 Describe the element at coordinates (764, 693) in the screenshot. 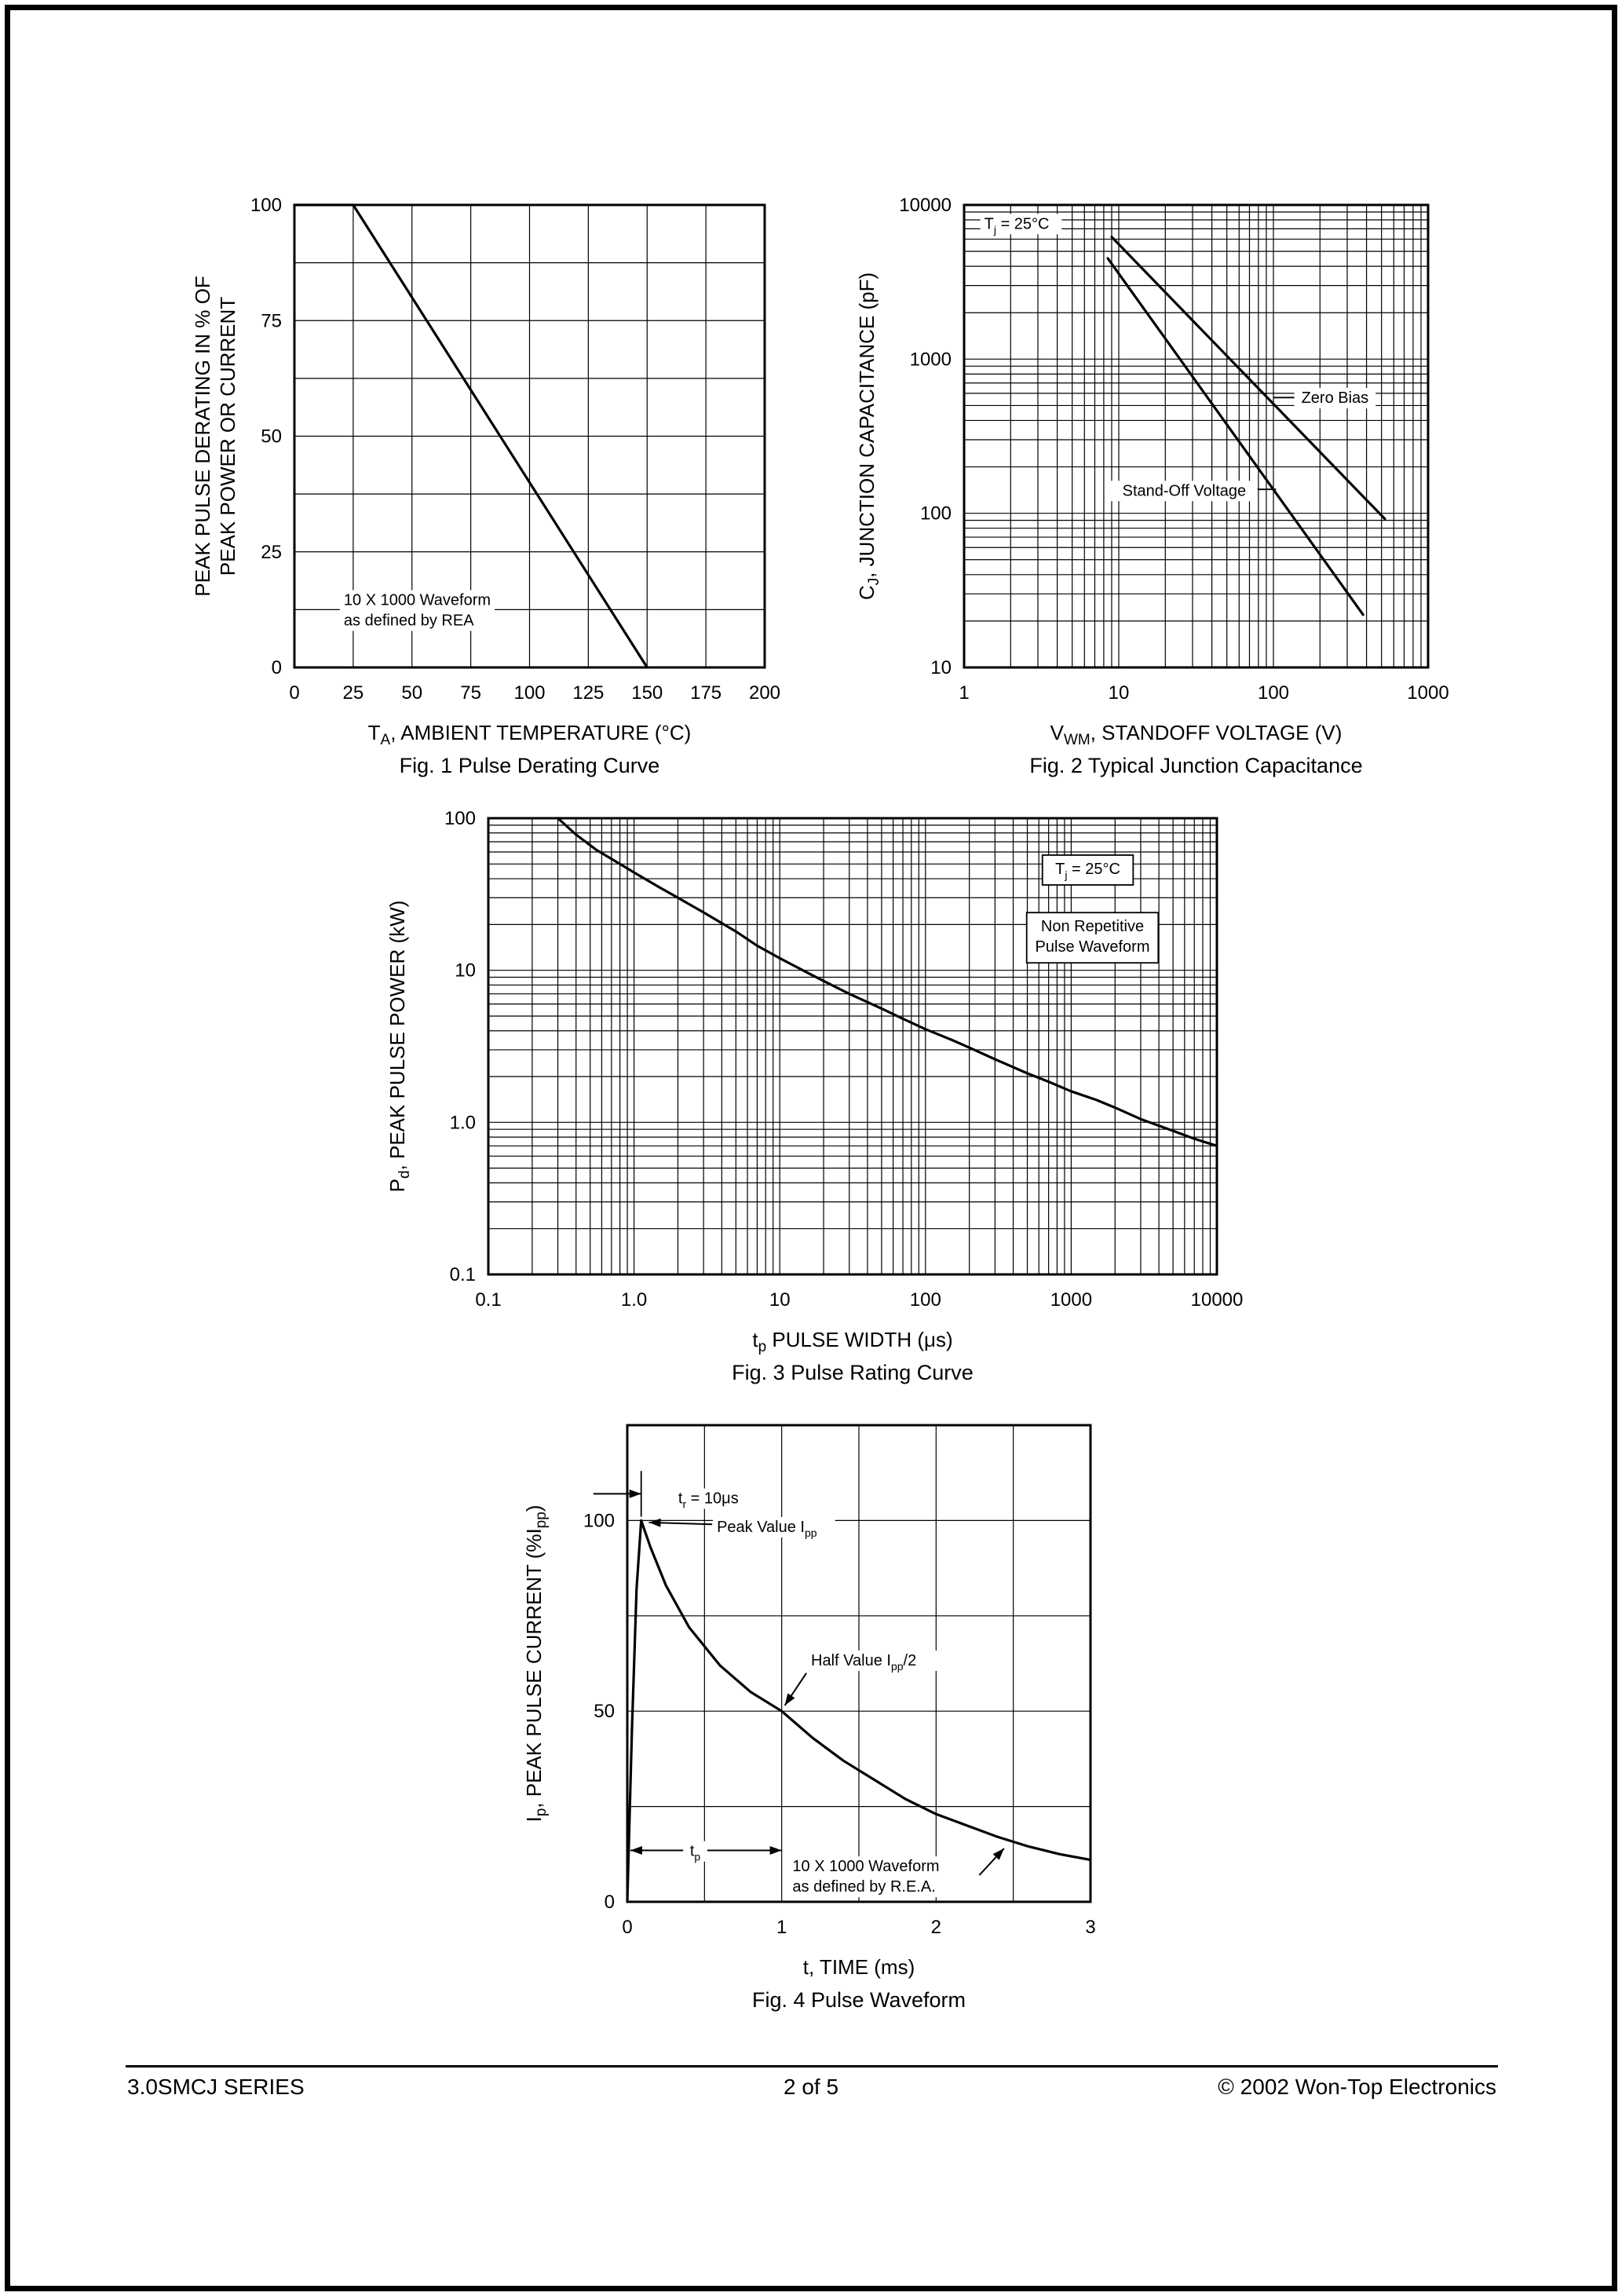

I see `svg-text: 200` at that location.